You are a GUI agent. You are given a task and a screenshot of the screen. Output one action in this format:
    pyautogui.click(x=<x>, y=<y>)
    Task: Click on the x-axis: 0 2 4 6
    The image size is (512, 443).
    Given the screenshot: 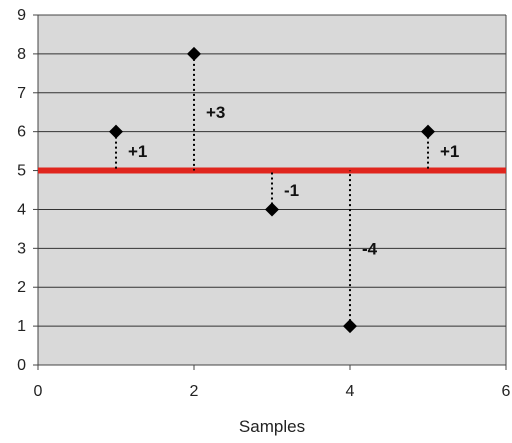 What is the action you would take?
    pyautogui.click(x=272, y=382)
    